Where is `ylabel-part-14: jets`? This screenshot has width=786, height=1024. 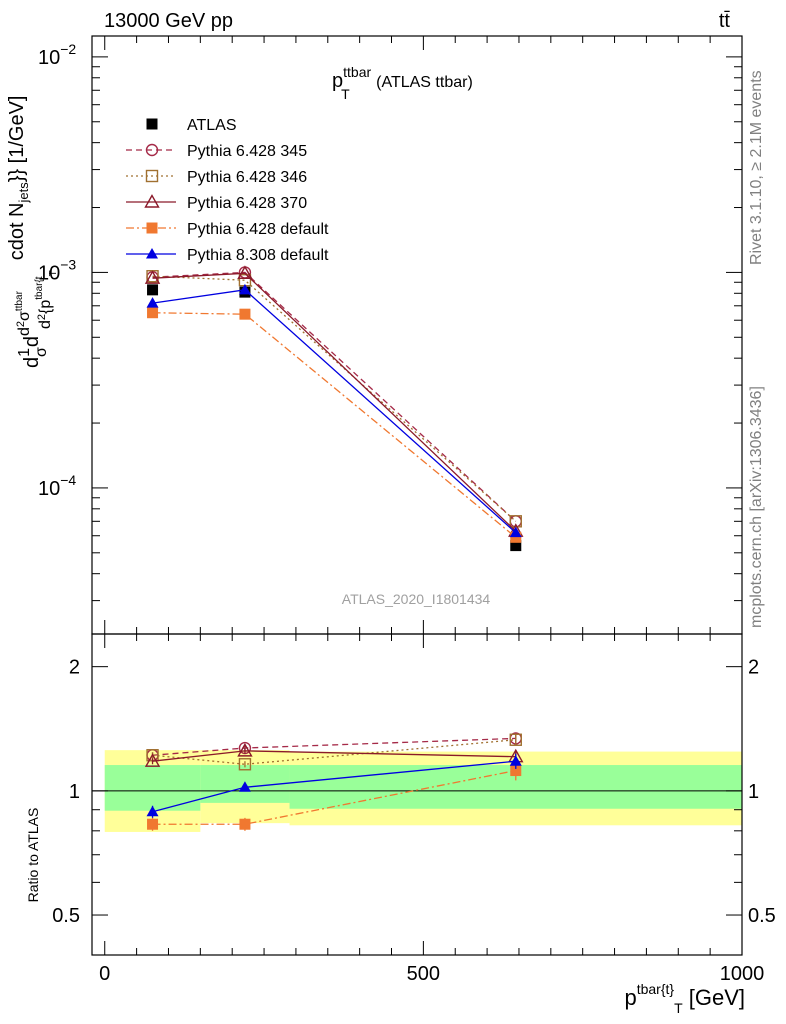 ylabel-part-14: jets is located at coordinates (23, 193).